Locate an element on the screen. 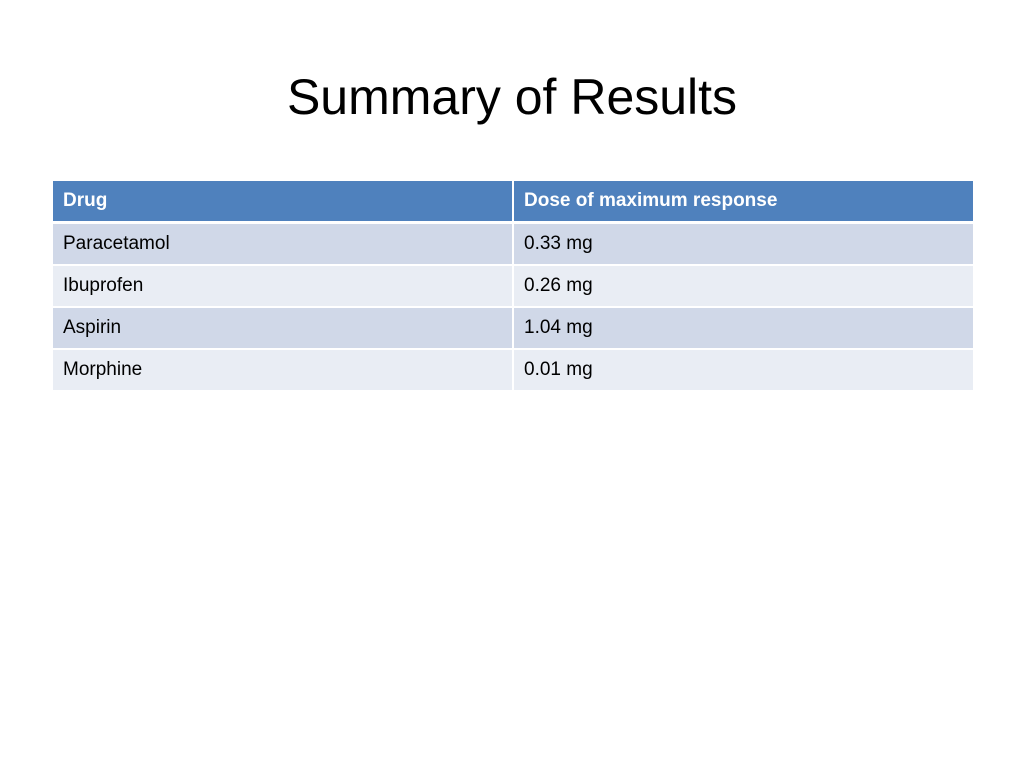  table-row: Morphine 0.01 mg is located at coordinates (513, 370).